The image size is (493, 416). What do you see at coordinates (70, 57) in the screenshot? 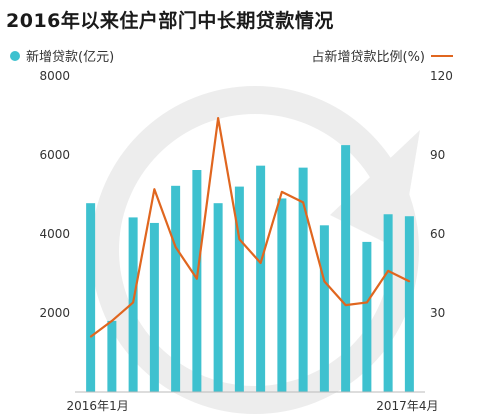
I see `legend-bar-label: 新增贷款(亿元)` at bounding box center [70, 57].